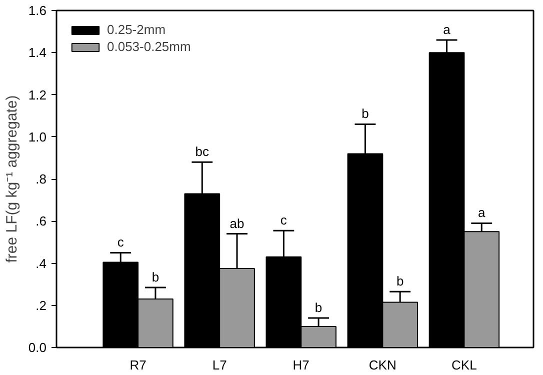 The width and height of the screenshot is (543, 375). What do you see at coordinates (237, 223) in the screenshot?
I see `data-label: ab` at bounding box center [237, 223].